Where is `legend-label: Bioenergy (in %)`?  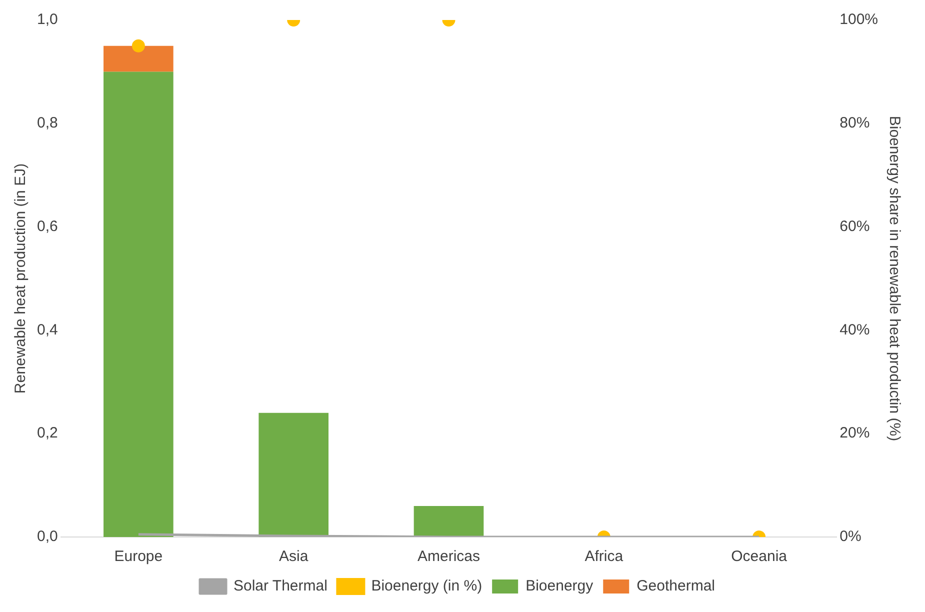 legend-label: Bioenergy (in %) is located at coordinates (426, 586).